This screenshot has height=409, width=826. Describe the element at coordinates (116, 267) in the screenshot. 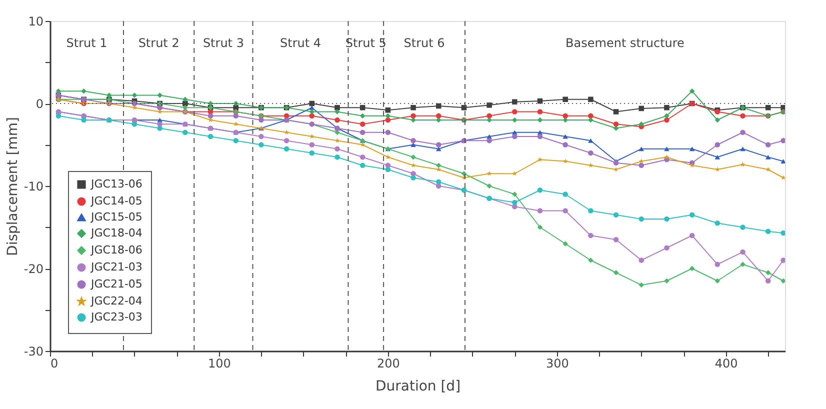

I see `legend-label: JGC21-03` at that location.